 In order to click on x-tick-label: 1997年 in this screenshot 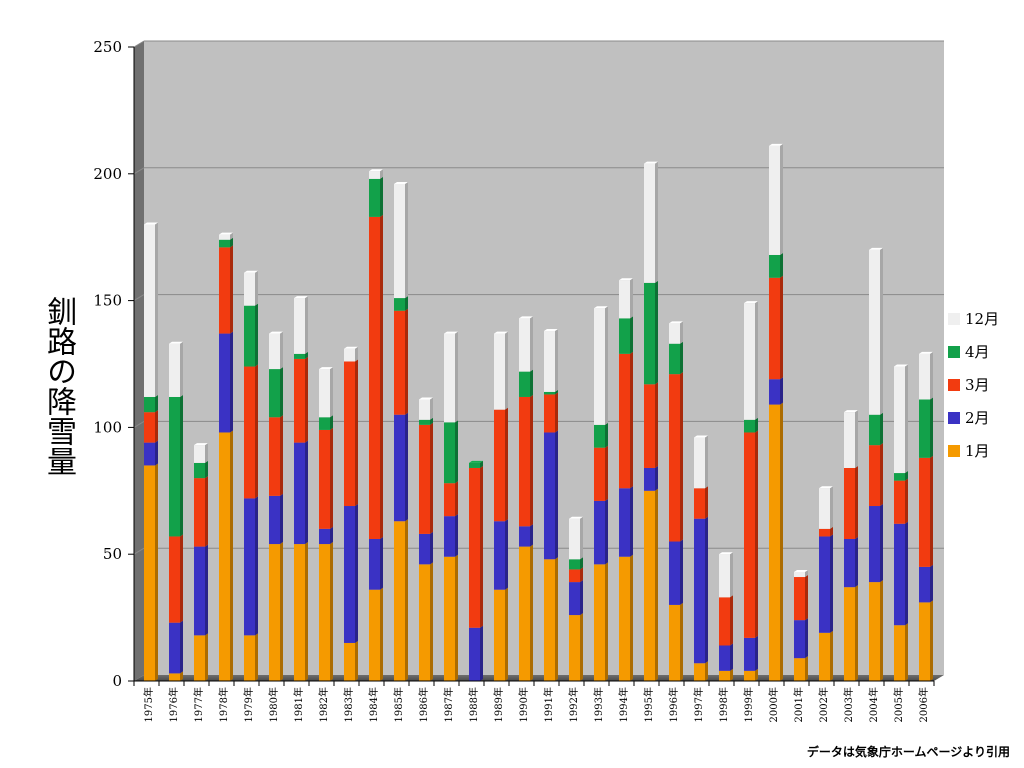, I will do `click(698, 704)`.